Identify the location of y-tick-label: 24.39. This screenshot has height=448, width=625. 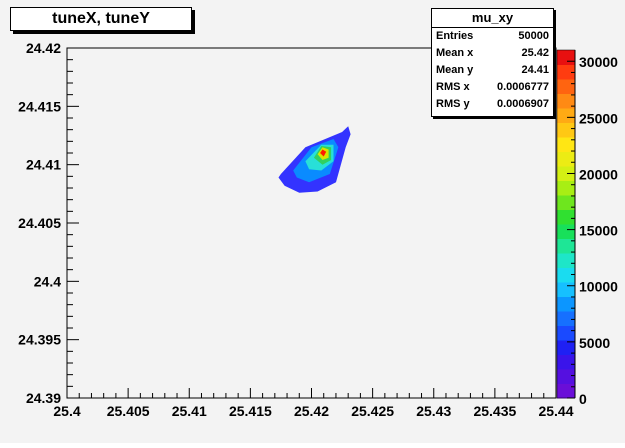
(43, 398).